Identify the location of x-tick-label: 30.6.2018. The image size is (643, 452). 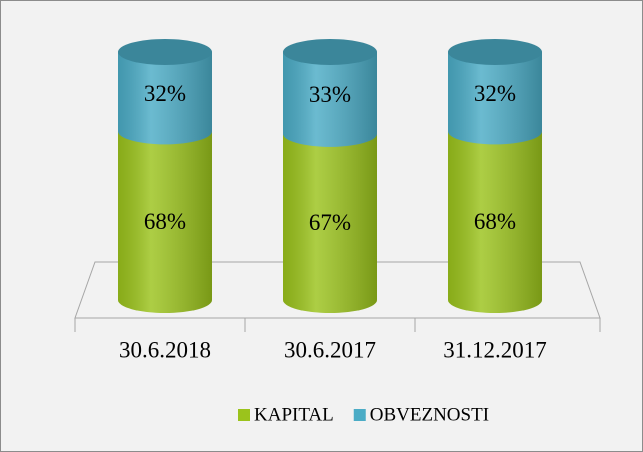
(165, 349).